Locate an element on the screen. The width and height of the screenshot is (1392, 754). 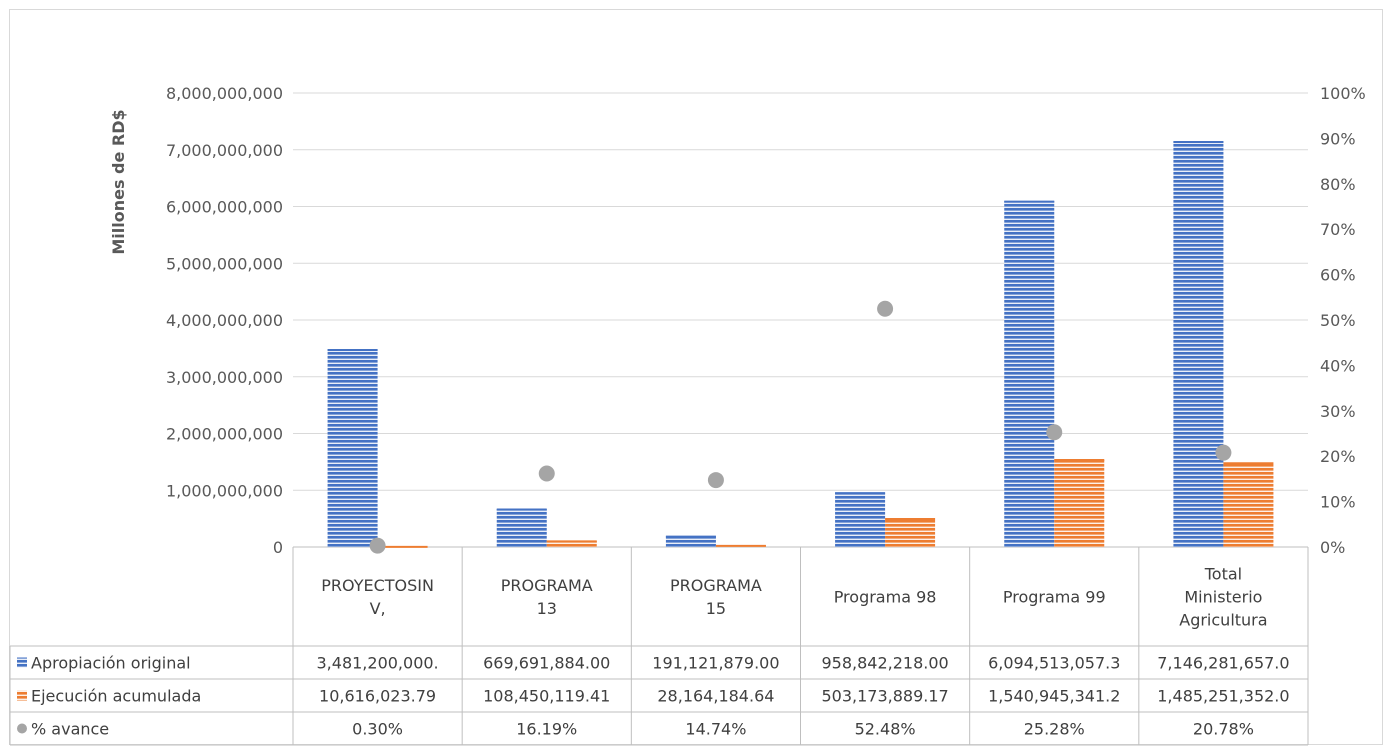
table-cell-value: 3,481,200,000. is located at coordinates (378, 663).